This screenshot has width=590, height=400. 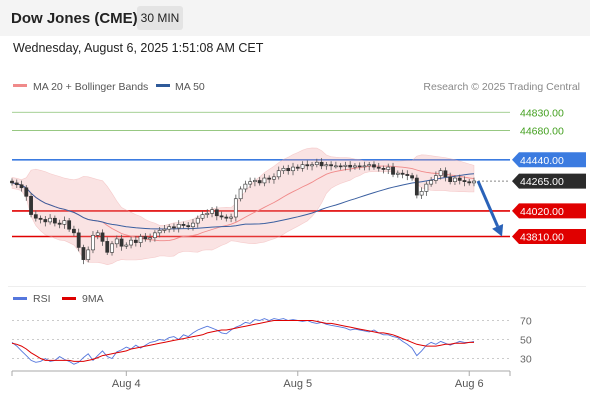 What do you see at coordinates (138, 48) in the screenshot?
I see `timestamp: Wednesday, August 6, 2025 1:51:08 AM CET` at bounding box center [138, 48].